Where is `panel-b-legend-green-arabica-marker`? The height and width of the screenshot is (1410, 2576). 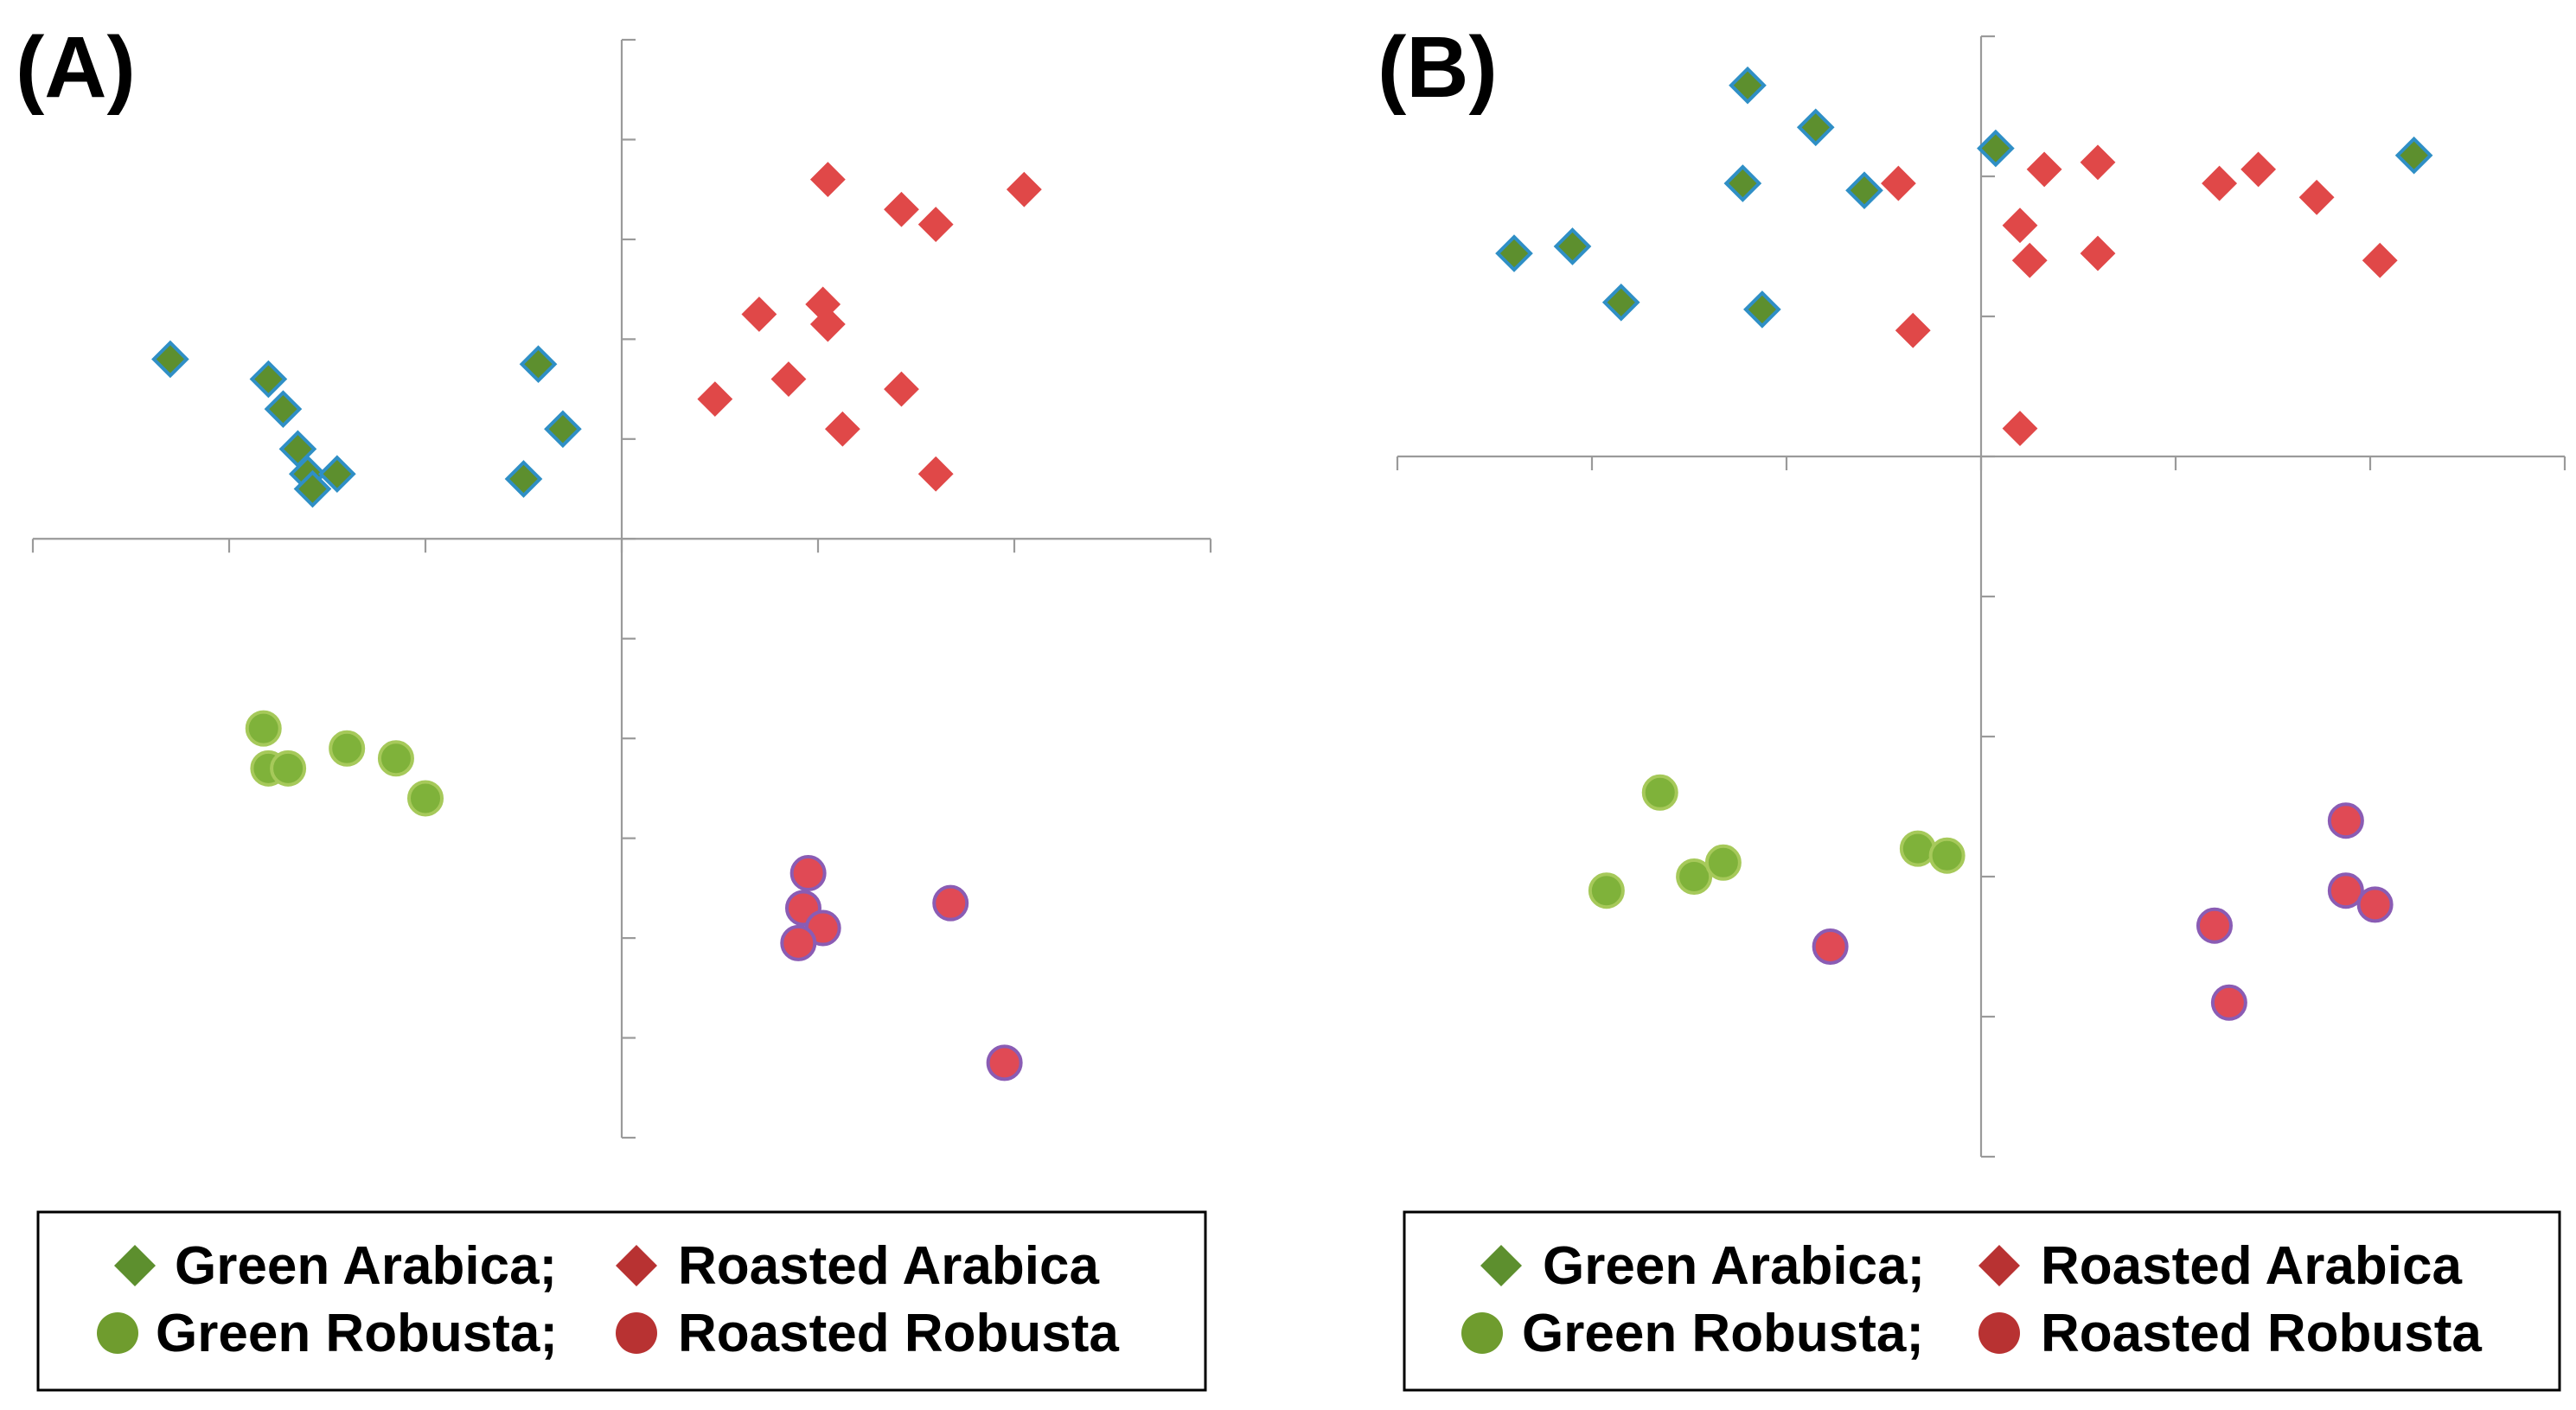 panel-b-legend-green-arabica-marker is located at coordinates (1501, 1265).